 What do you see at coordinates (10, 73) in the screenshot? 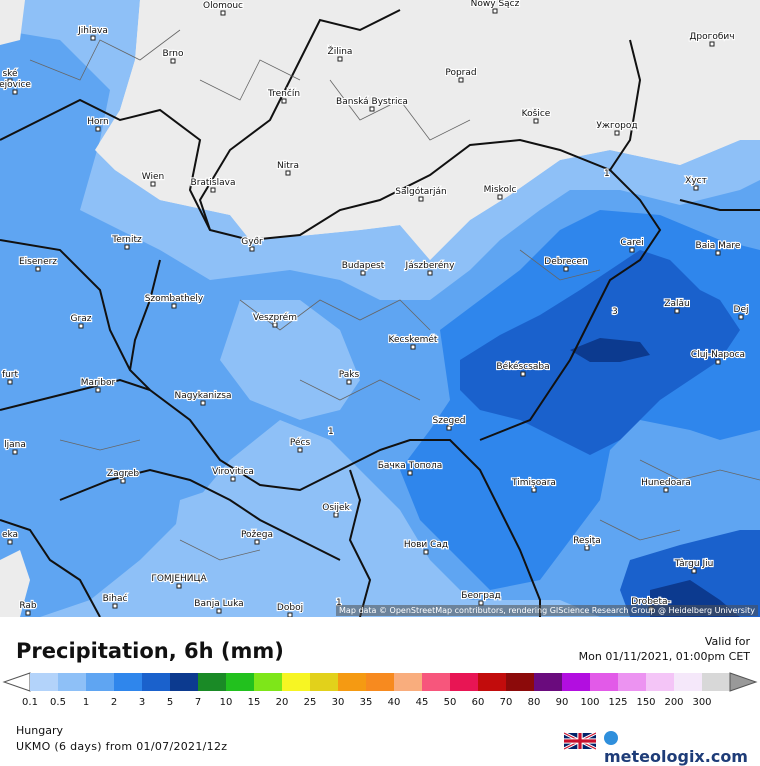
I see `city-label: ské` at bounding box center [10, 73].